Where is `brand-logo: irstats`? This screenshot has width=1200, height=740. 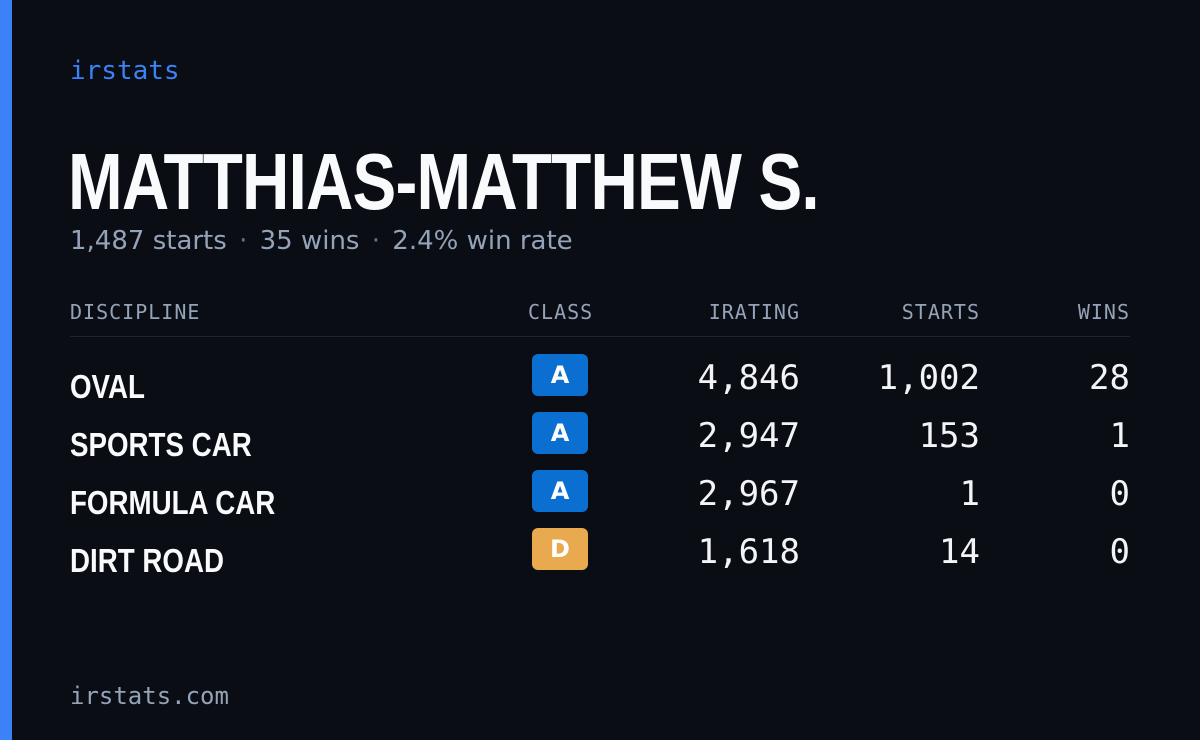
brand-logo: irstats is located at coordinates (125, 71).